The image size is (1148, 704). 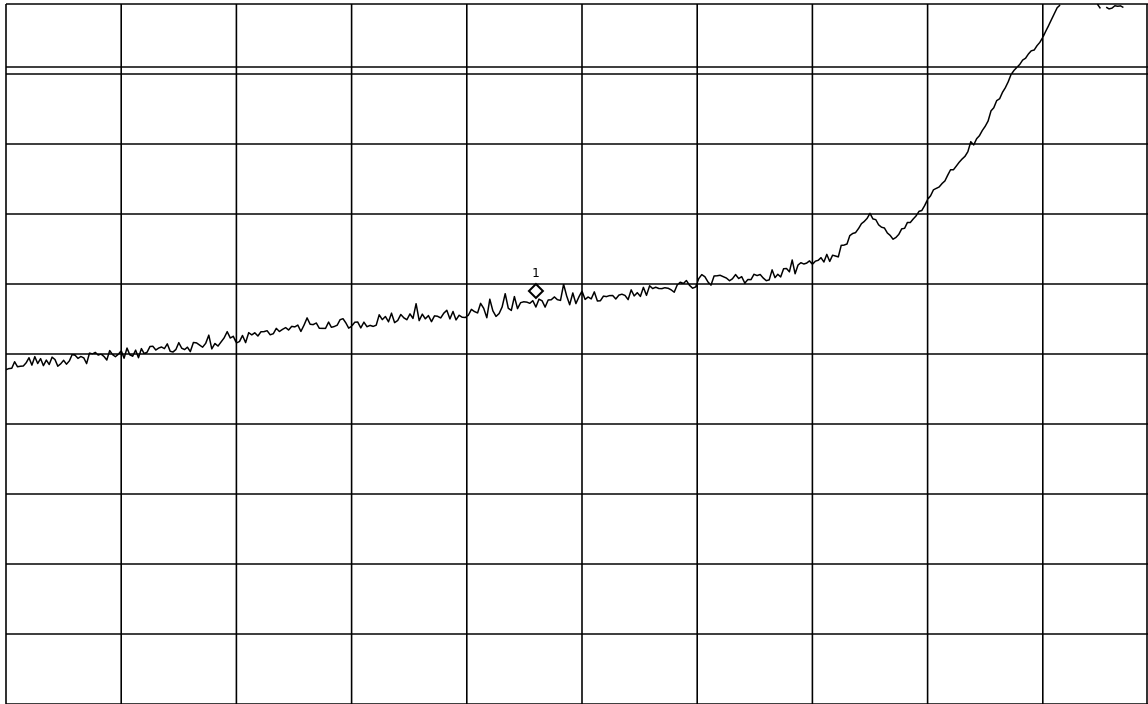 I want to click on marker-group: 1, so click(x=536, y=283).